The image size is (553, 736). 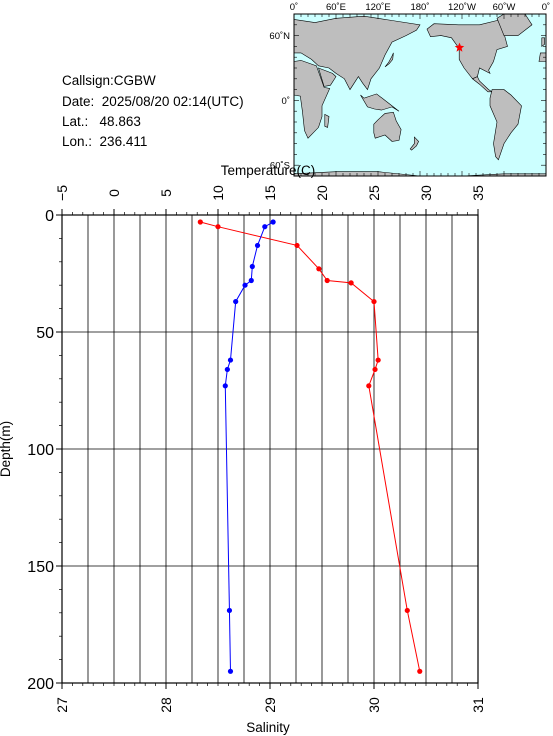 What do you see at coordinates (49, 216) in the screenshot?
I see `depth-tick-label: 0` at bounding box center [49, 216].